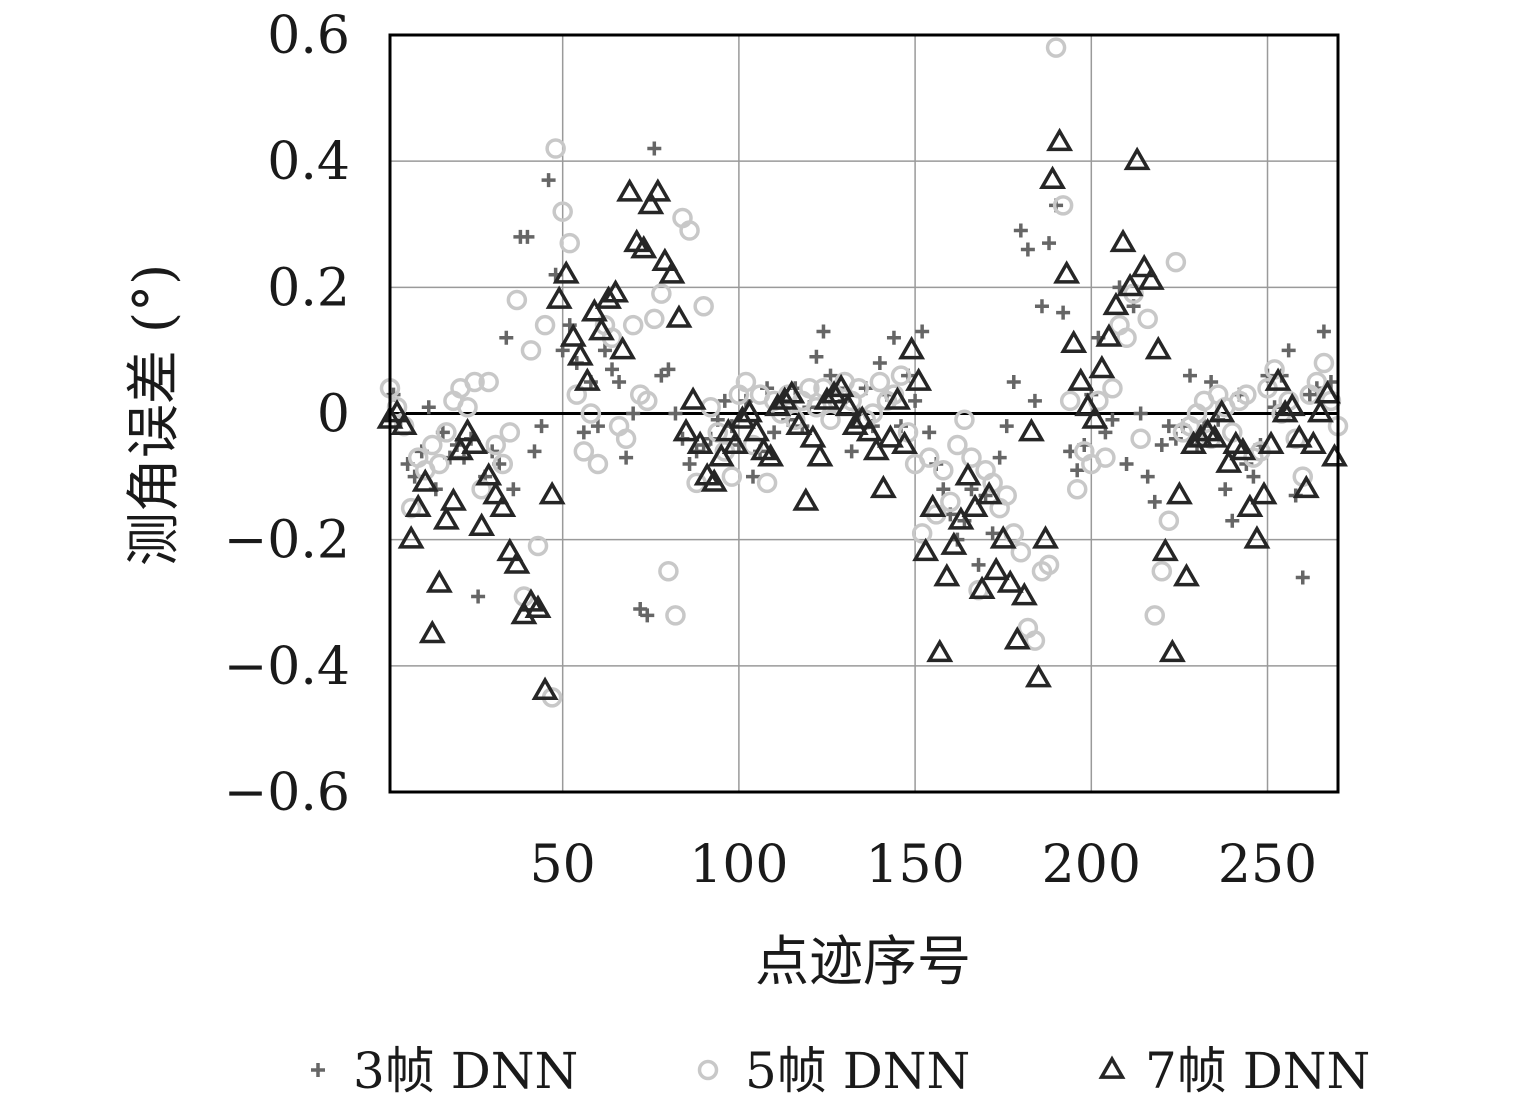 Image resolution: width=1535 pixels, height=1109 pixels. Describe the element at coordinates (708, 1070) in the screenshot. I see `legend-marker-circle` at that location.